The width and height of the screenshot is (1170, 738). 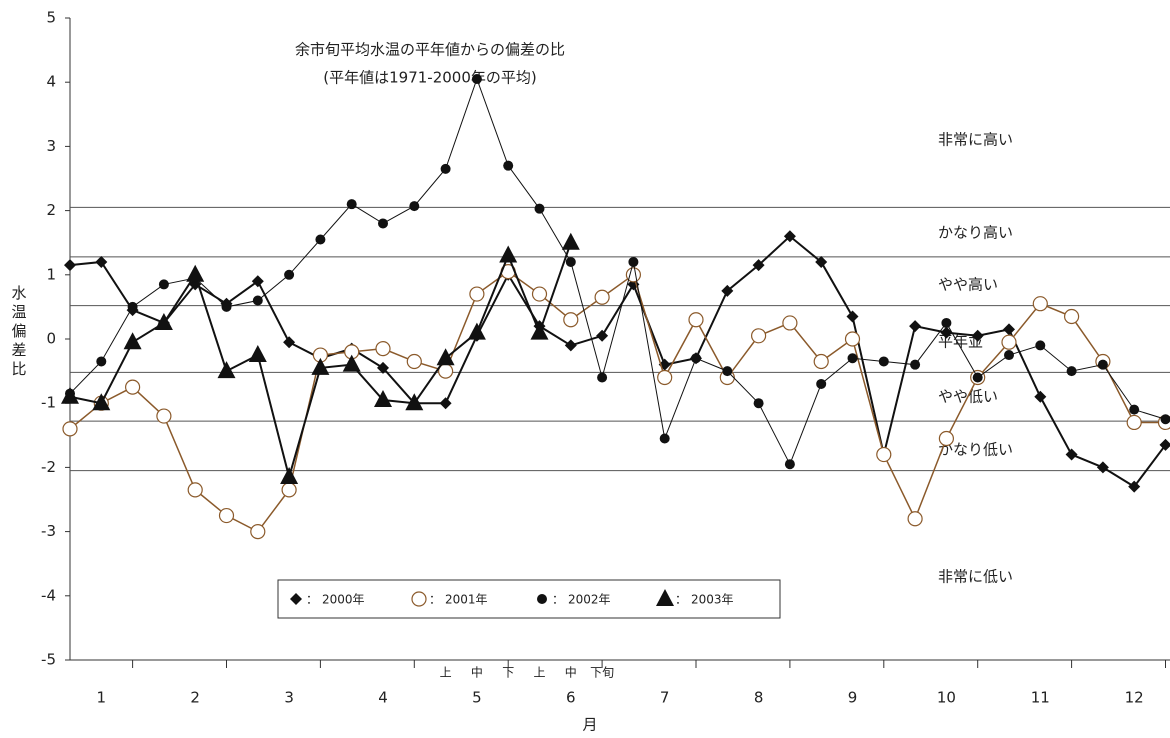 I want to click on month-label: 4, so click(x=383, y=698).